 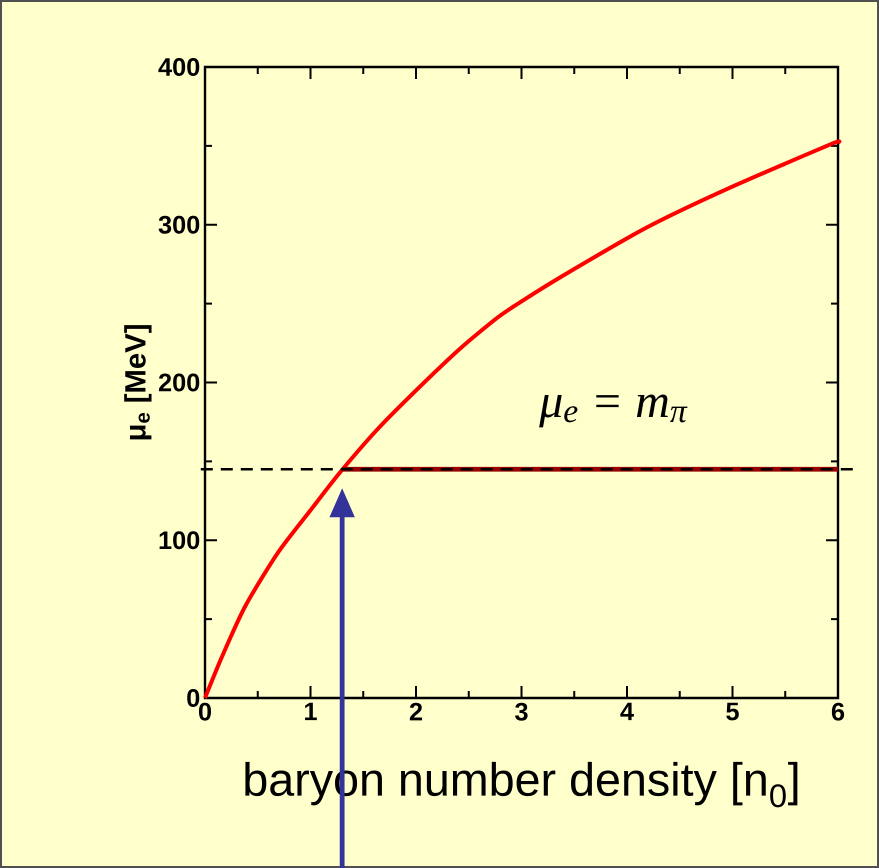 I want to click on x-tick-label: 2, so click(x=416, y=711).